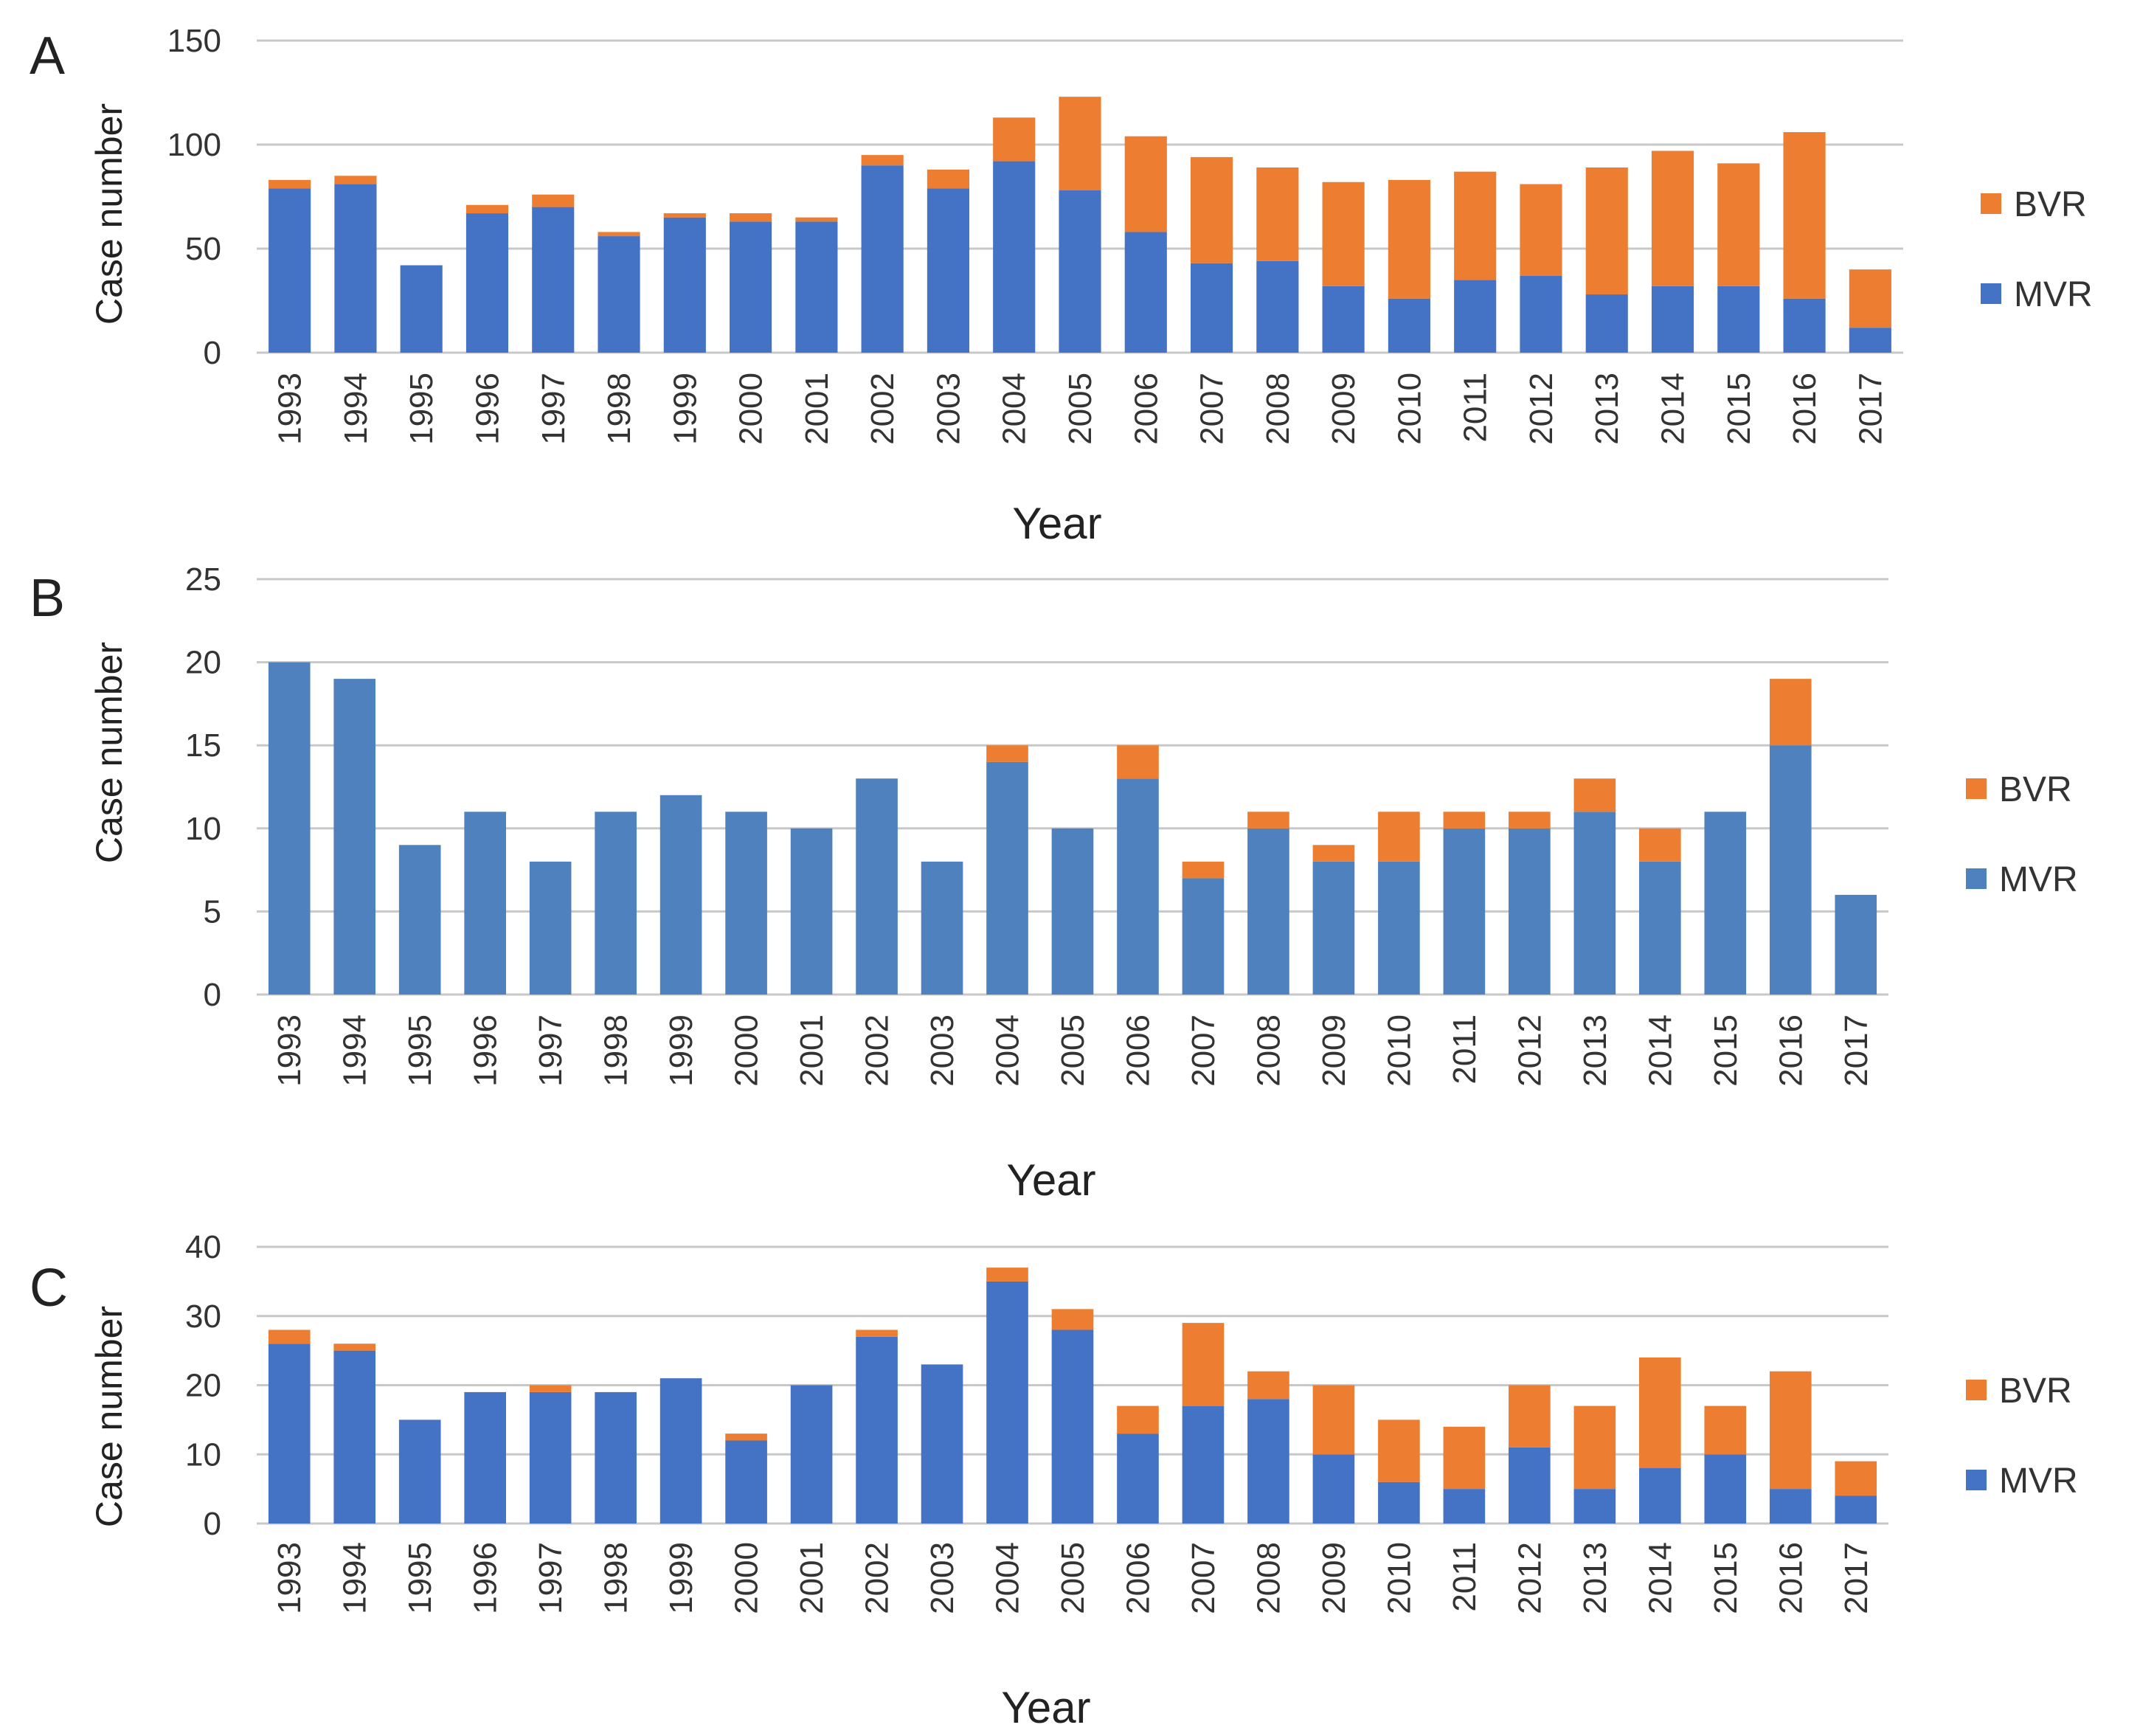  I want to click on bar-bvr-2010, so click(1409, 239).